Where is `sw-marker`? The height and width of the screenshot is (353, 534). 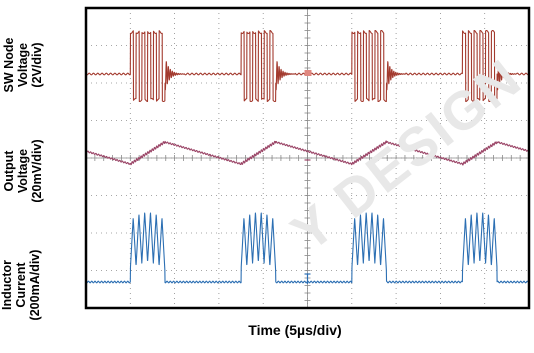 sw-marker is located at coordinates (308, 73).